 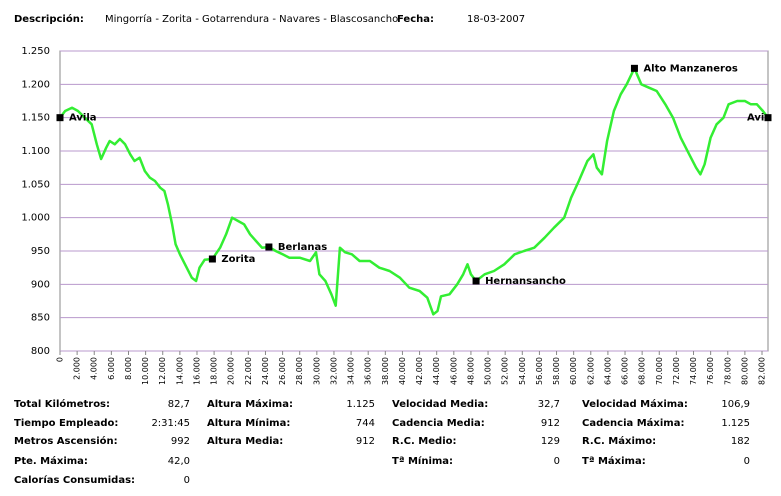 What do you see at coordinates (111, 368) in the screenshot?
I see `x-tick-label: 6.000` at bounding box center [111, 368].